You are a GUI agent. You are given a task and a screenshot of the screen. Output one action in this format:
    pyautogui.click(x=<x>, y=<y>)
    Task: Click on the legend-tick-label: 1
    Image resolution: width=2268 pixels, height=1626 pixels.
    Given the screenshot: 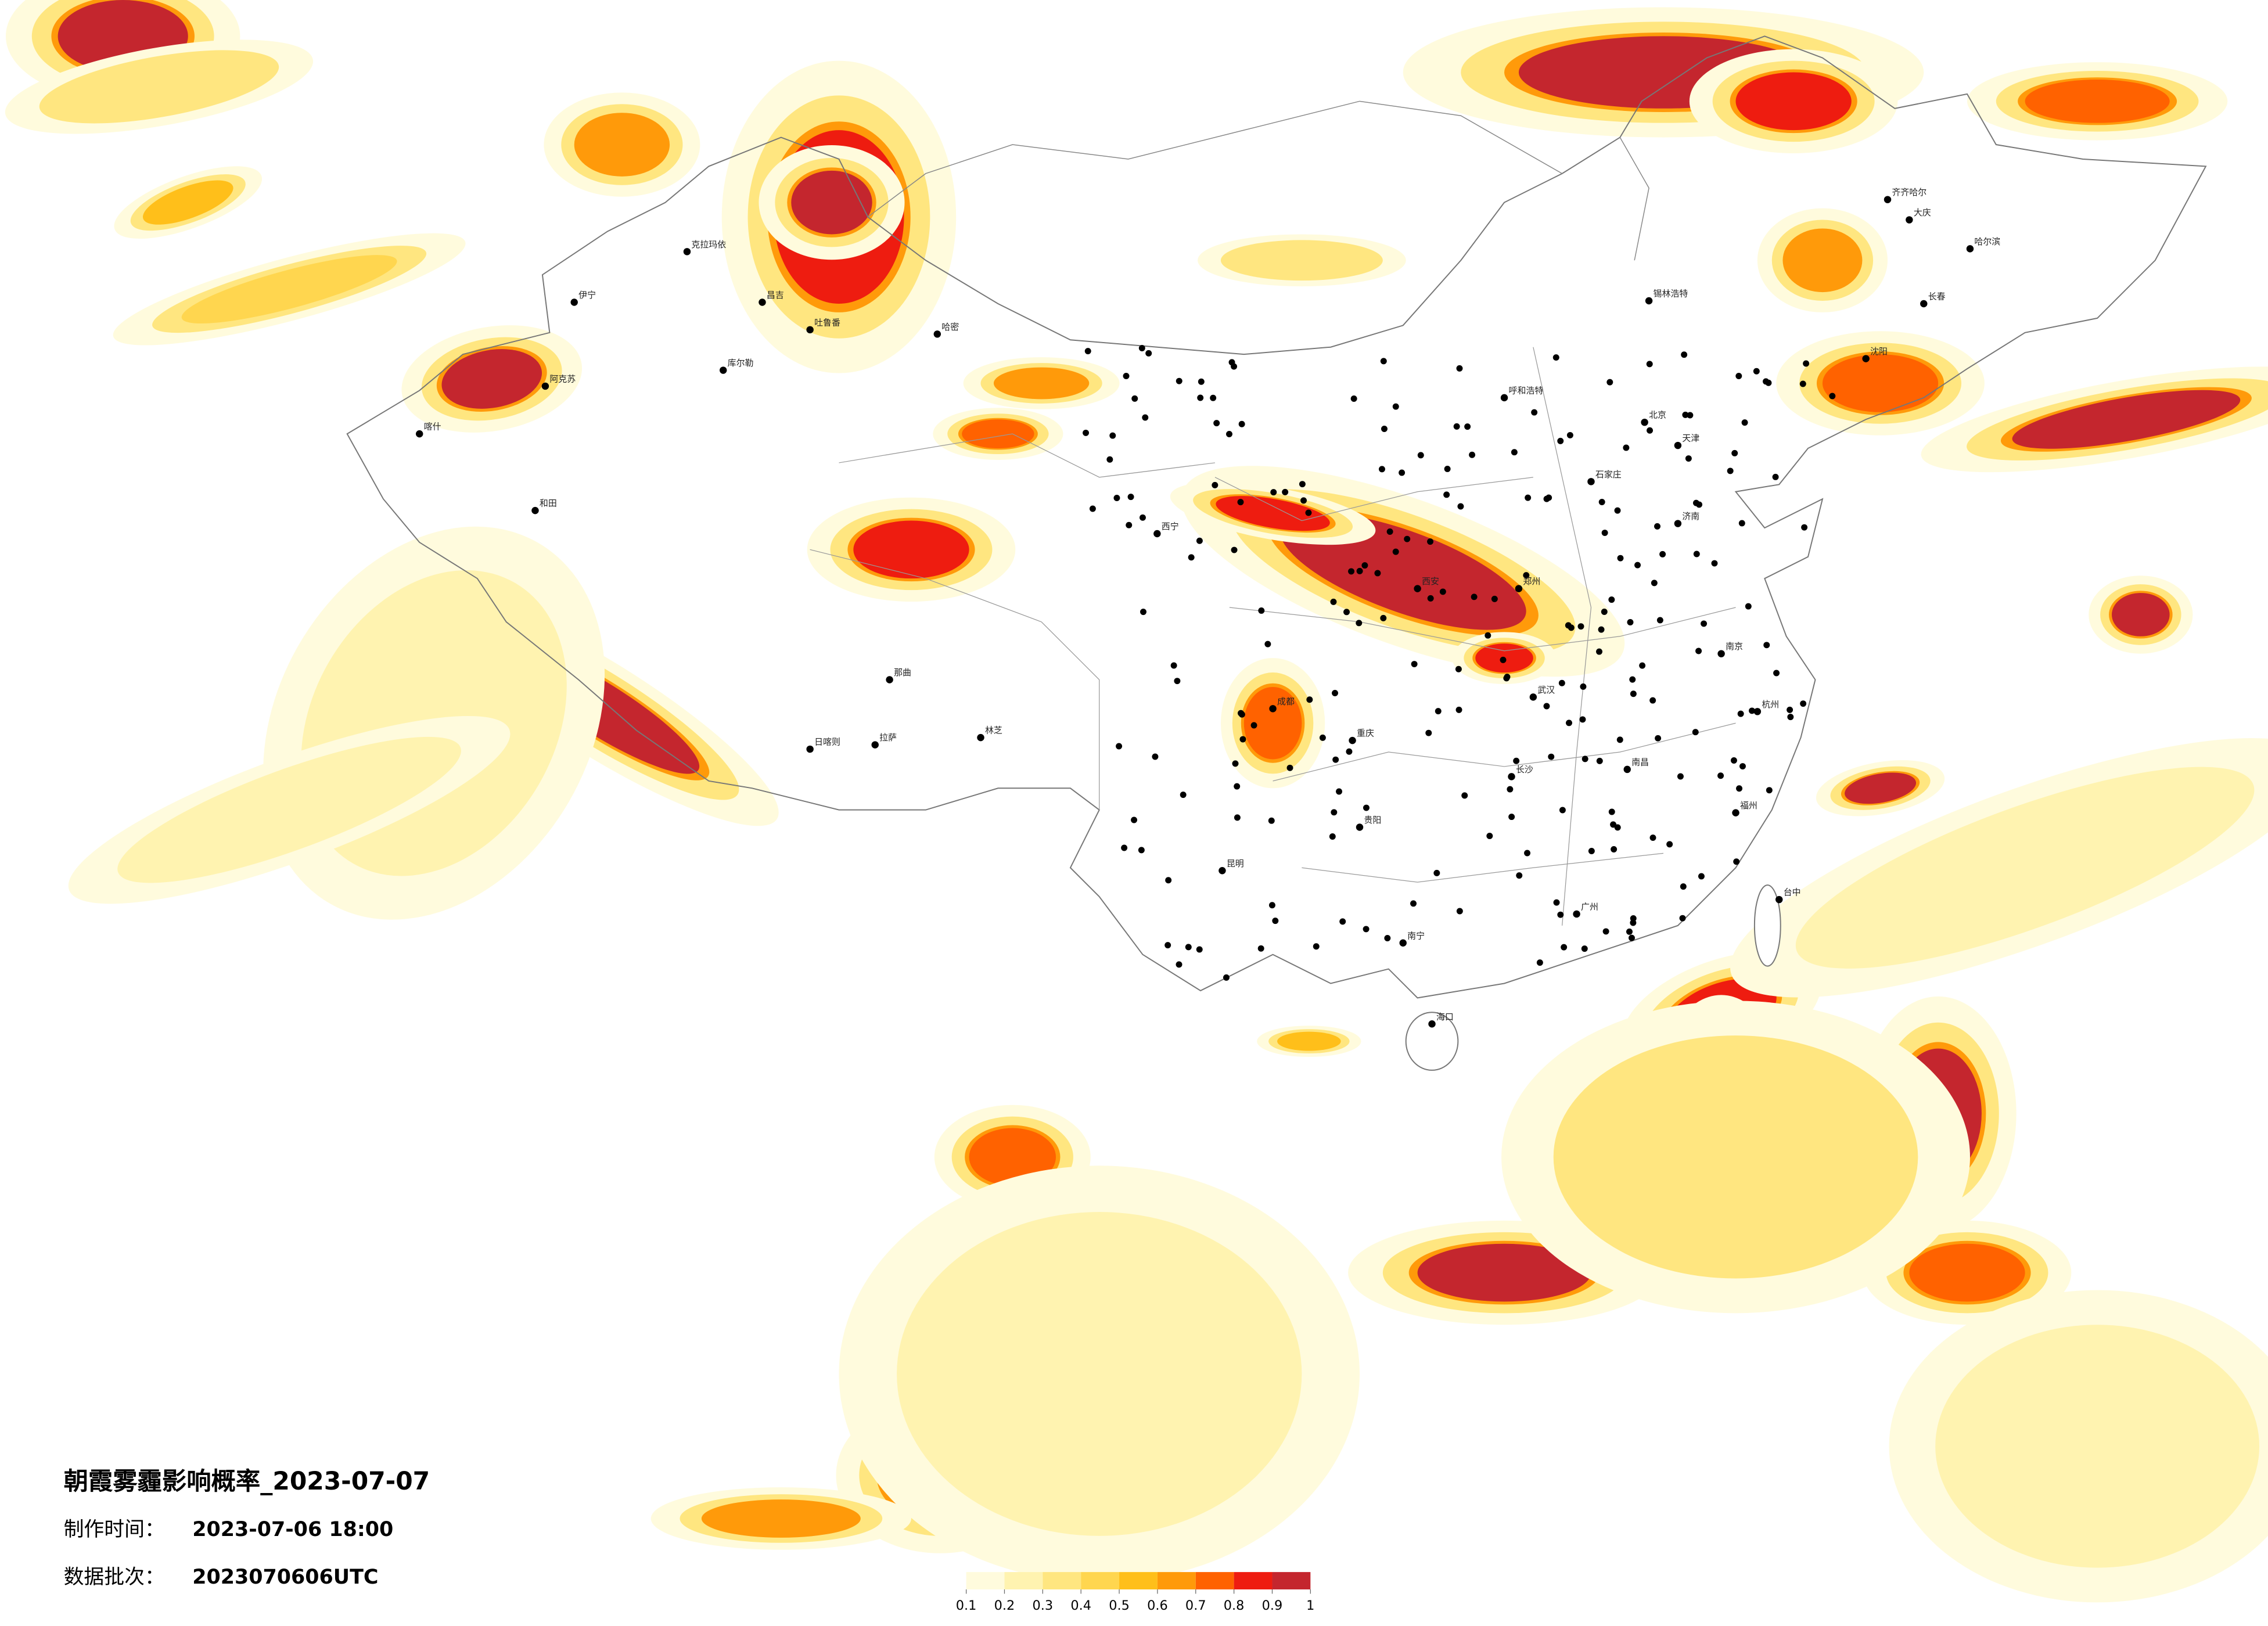 What is the action you would take?
    pyautogui.click(x=1310, y=1606)
    